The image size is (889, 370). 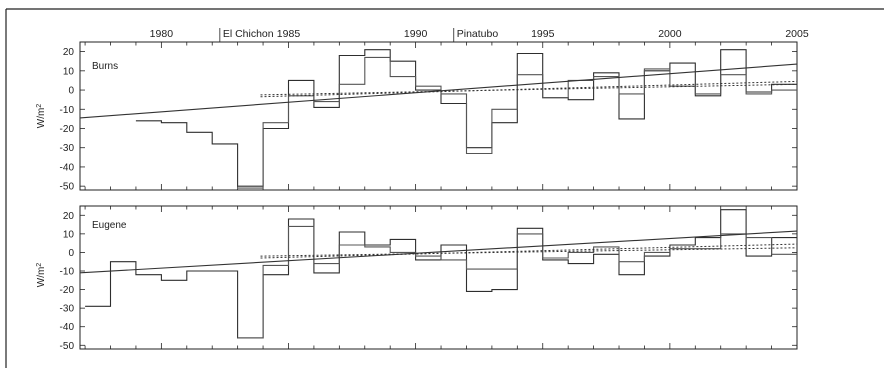 What do you see at coordinates (289, 34) in the screenshot?
I see `x-tick-label-1985: 1985` at bounding box center [289, 34].